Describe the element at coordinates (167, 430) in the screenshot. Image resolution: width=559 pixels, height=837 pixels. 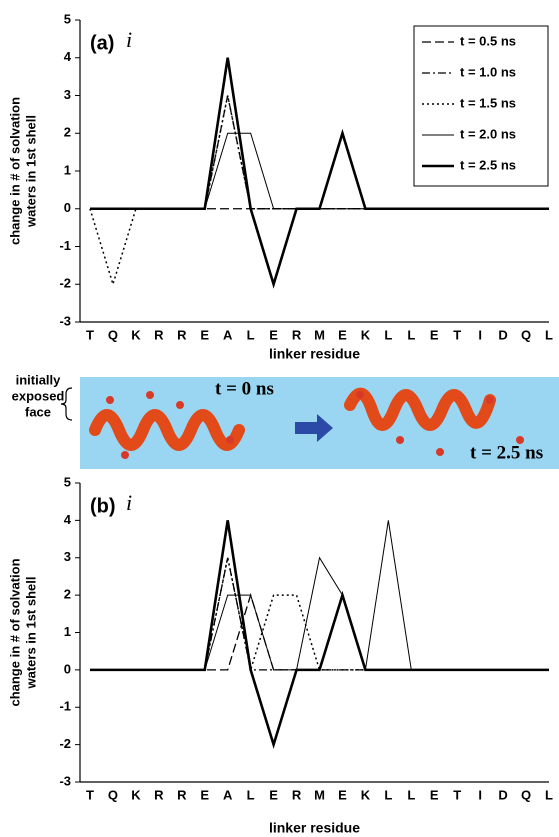
I see `helix-start` at that location.